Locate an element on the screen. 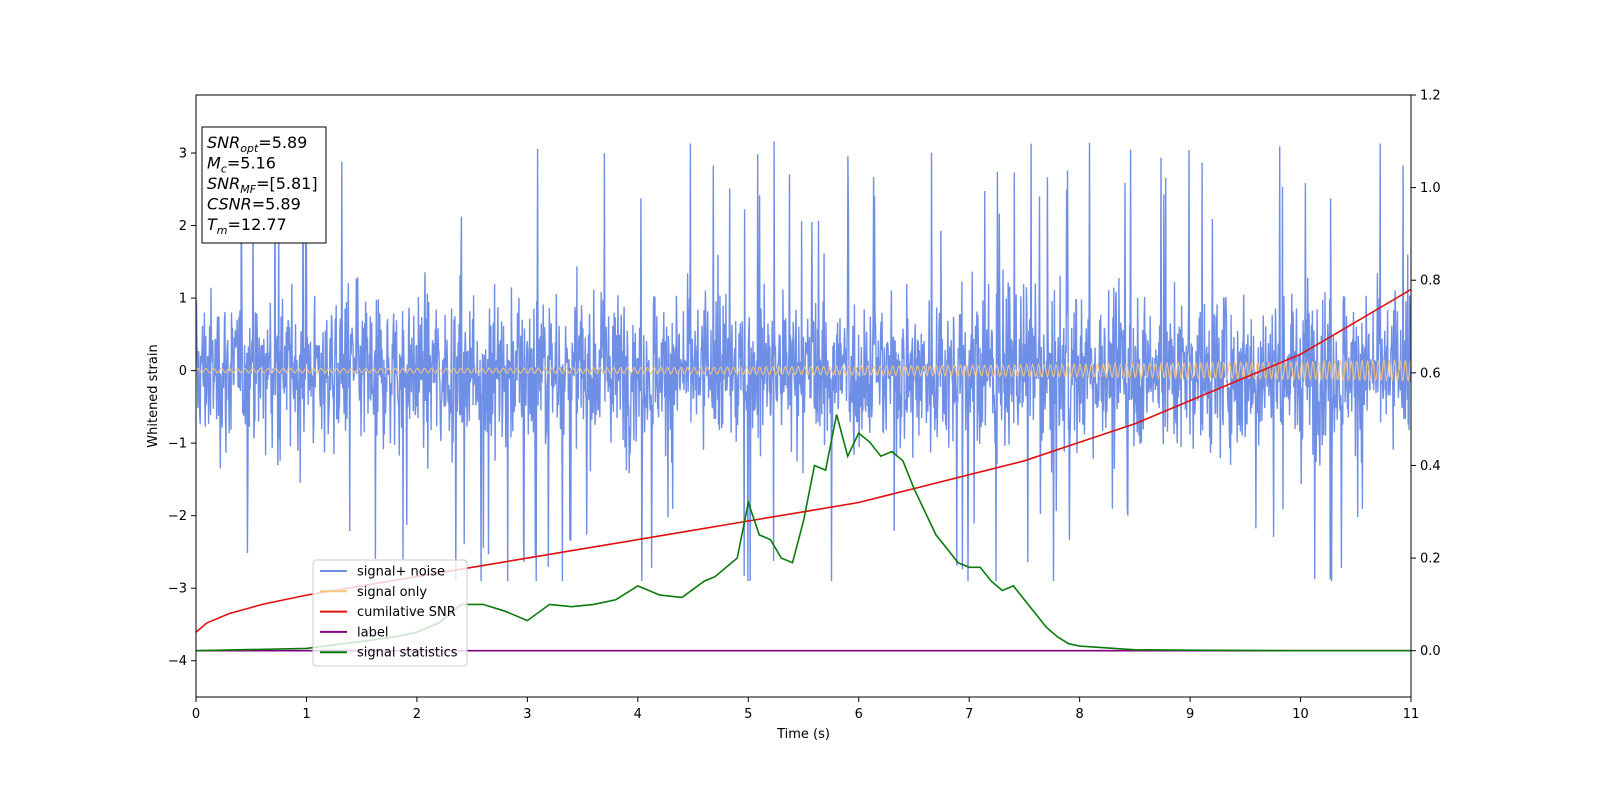 Image resolution: width=1600 pixels, height=800 pixels. x-tick-label: 9 is located at coordinates (1190, 714).